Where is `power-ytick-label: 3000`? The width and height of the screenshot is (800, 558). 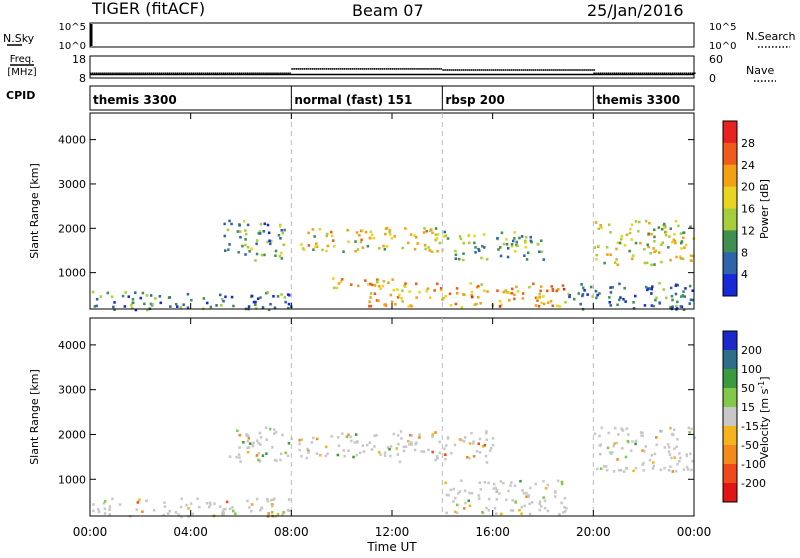 power-ytick-label: 3000 is located at coordinates (72, 184).